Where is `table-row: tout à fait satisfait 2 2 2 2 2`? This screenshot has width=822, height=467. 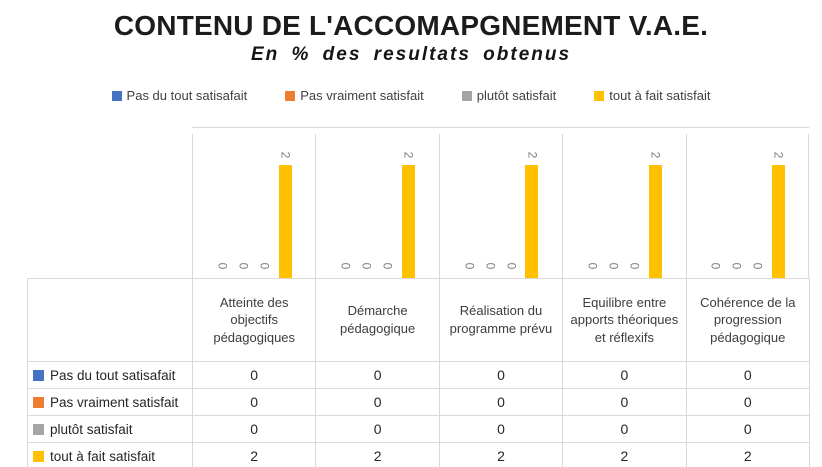
table-row: tout à fait satisfait 2 2 2 2 2 is located at coordinates (419, 454).